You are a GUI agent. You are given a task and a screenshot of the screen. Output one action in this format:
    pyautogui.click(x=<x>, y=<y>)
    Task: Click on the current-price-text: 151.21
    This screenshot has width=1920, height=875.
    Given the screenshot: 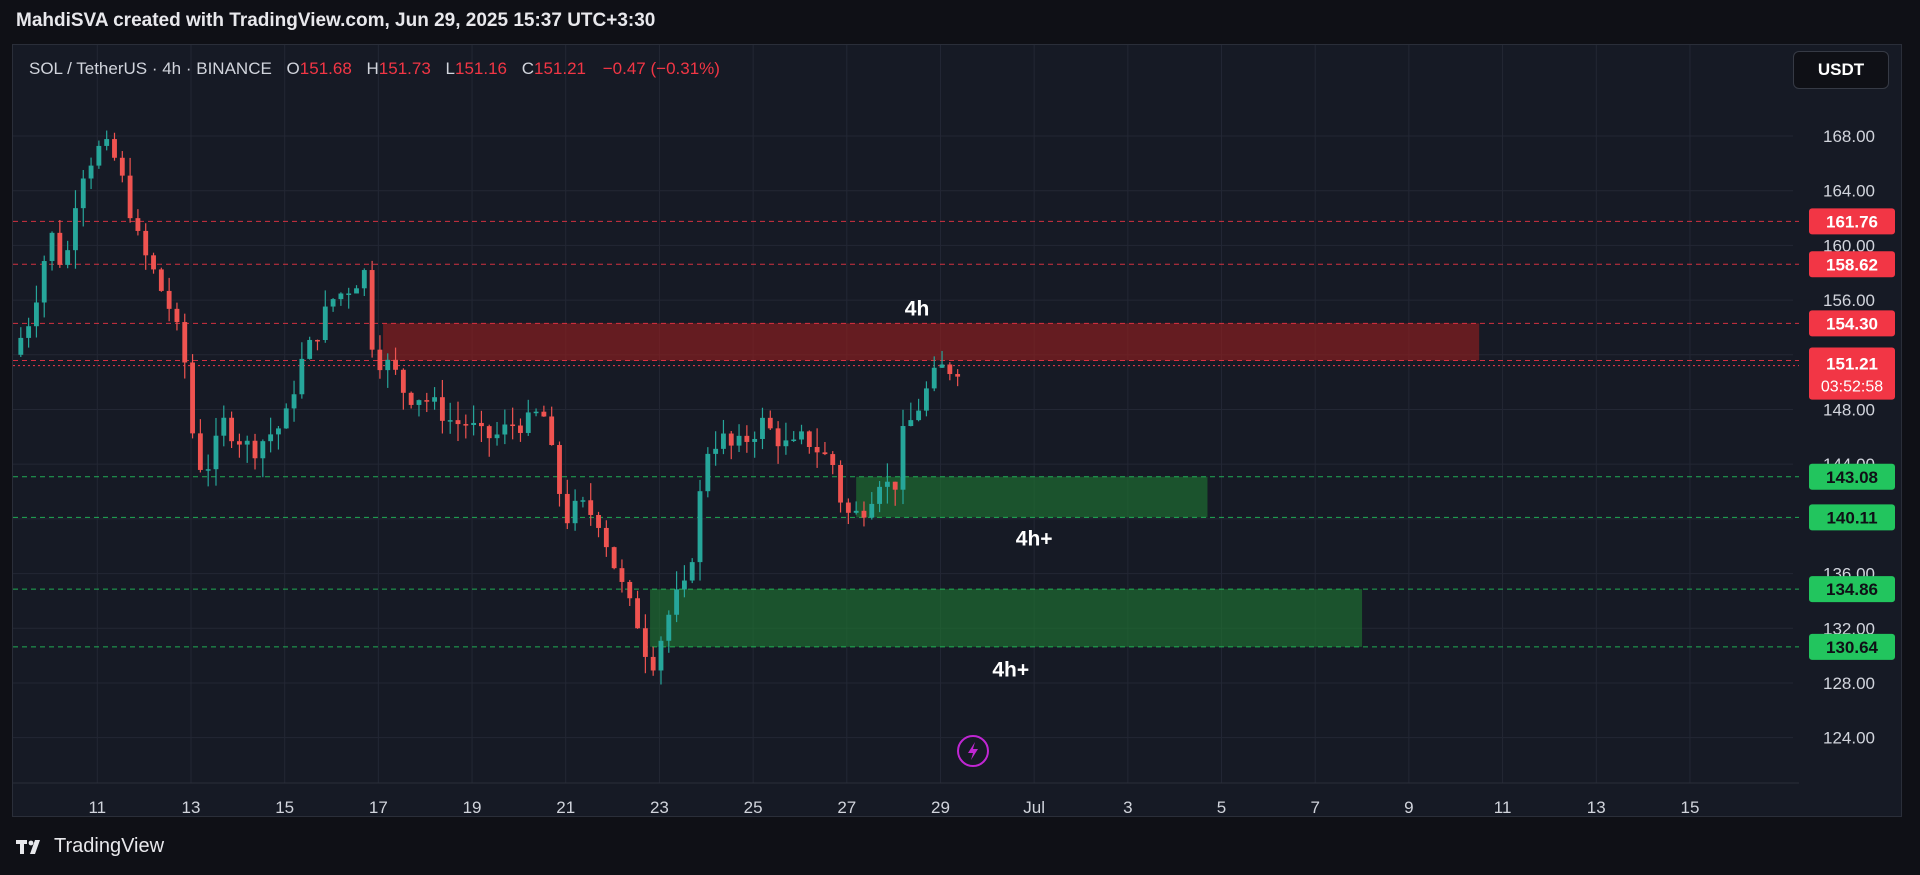 What is the action you would take?
    pyautogui.click(x=1852, y=364)
    